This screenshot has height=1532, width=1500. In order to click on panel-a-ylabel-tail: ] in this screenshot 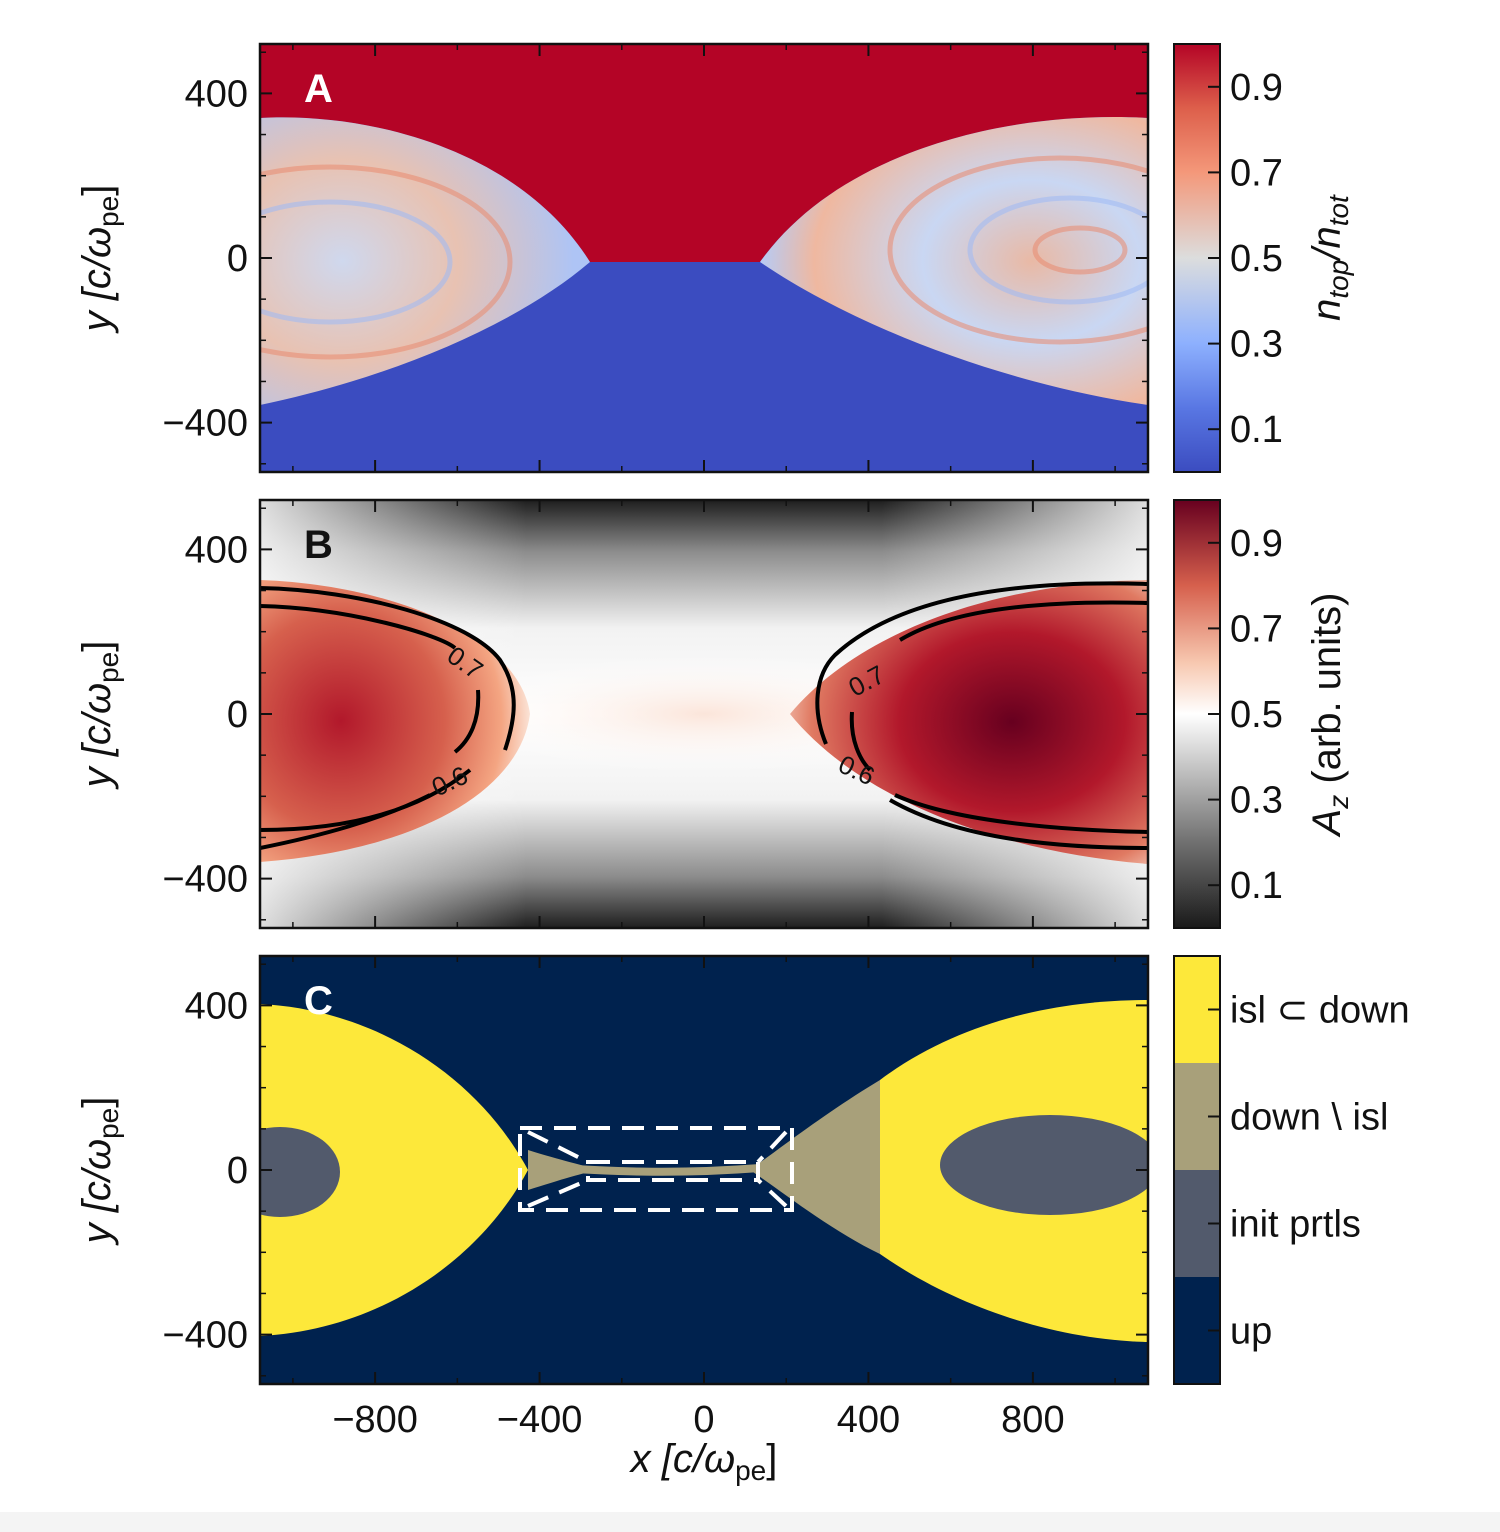, I will do `click(97, 190)`.